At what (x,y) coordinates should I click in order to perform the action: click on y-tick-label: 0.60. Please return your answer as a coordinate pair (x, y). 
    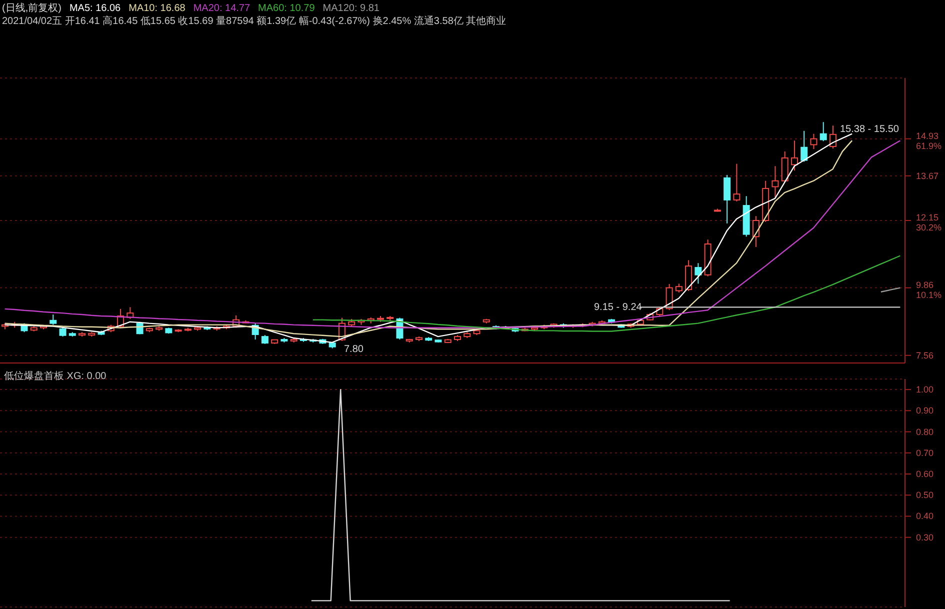
    Looking at the image, I should click on (925, 474).